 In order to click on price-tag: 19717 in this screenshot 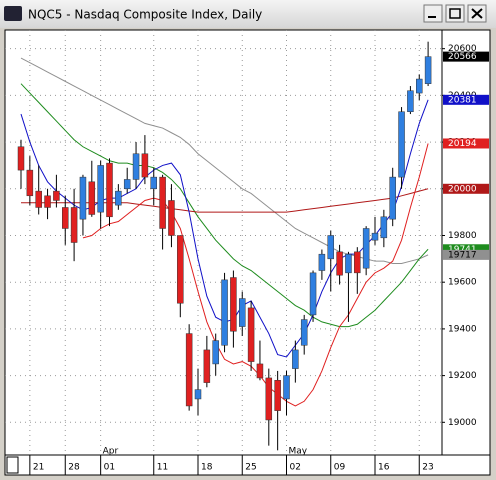, I will do `click(462, 255)`.